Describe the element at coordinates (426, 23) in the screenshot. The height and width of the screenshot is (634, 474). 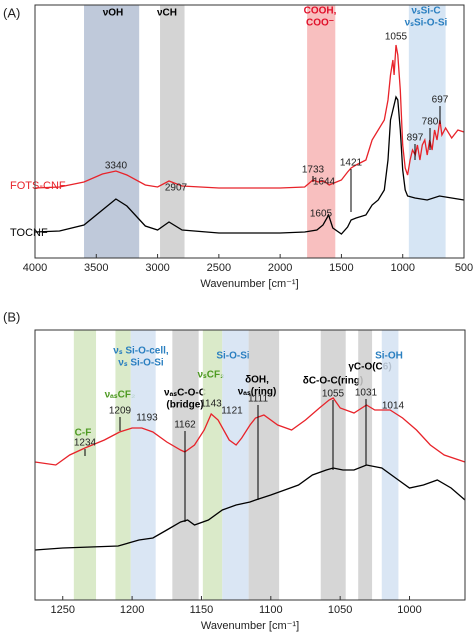
I see `band-label: νₛSi-O-Si` at that location.